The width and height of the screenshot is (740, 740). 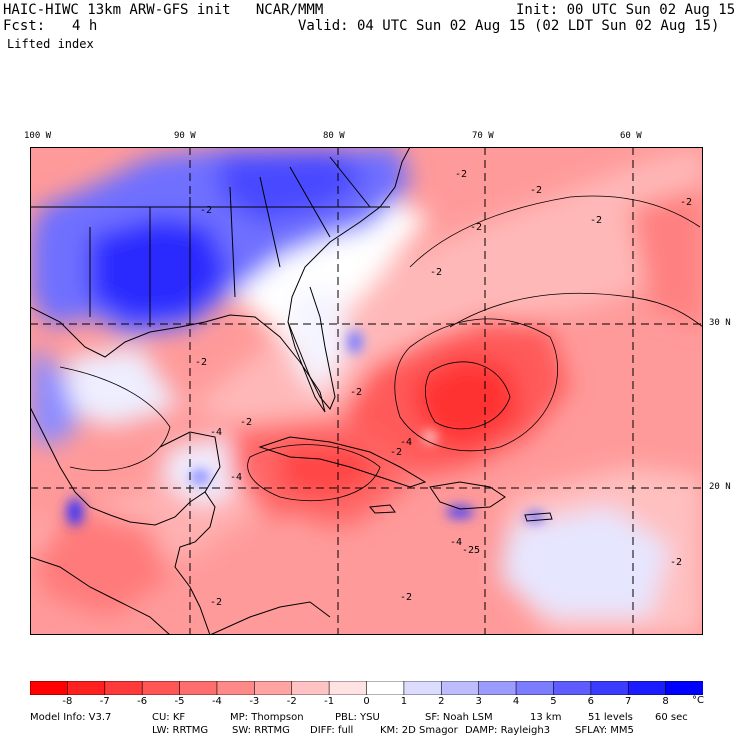 What do you see at coordinates (508, 730) in the screenshot?
I see `footer-damp: DAMP: Rayleigh3` at bounding box center [508, 730].